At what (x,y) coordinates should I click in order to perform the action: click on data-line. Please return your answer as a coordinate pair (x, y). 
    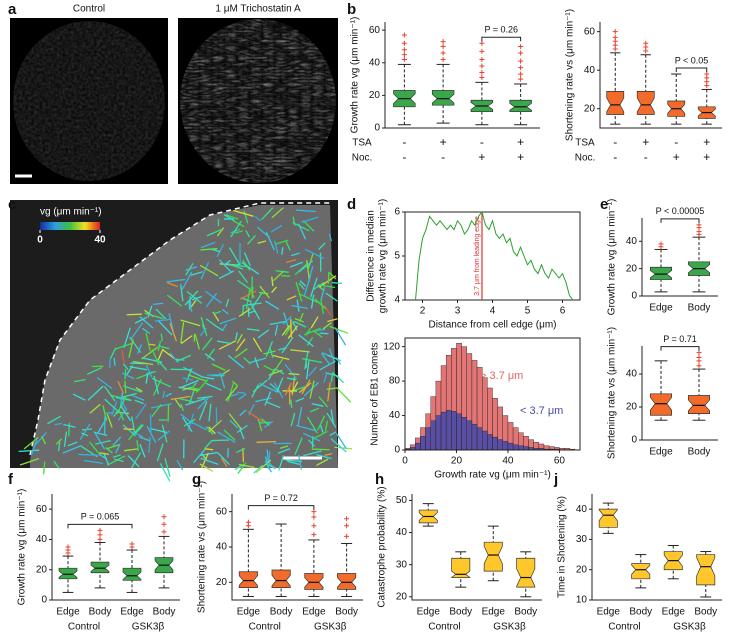
    Looking at the image, I should click on (494, 255).